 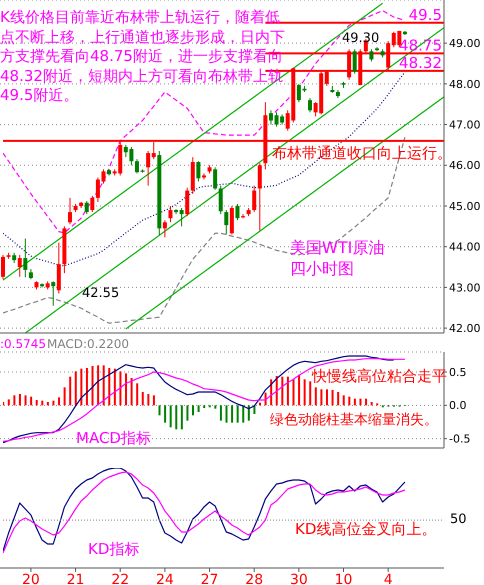 I want to click on x-tick-label: 28, so click(x=254, y=578).